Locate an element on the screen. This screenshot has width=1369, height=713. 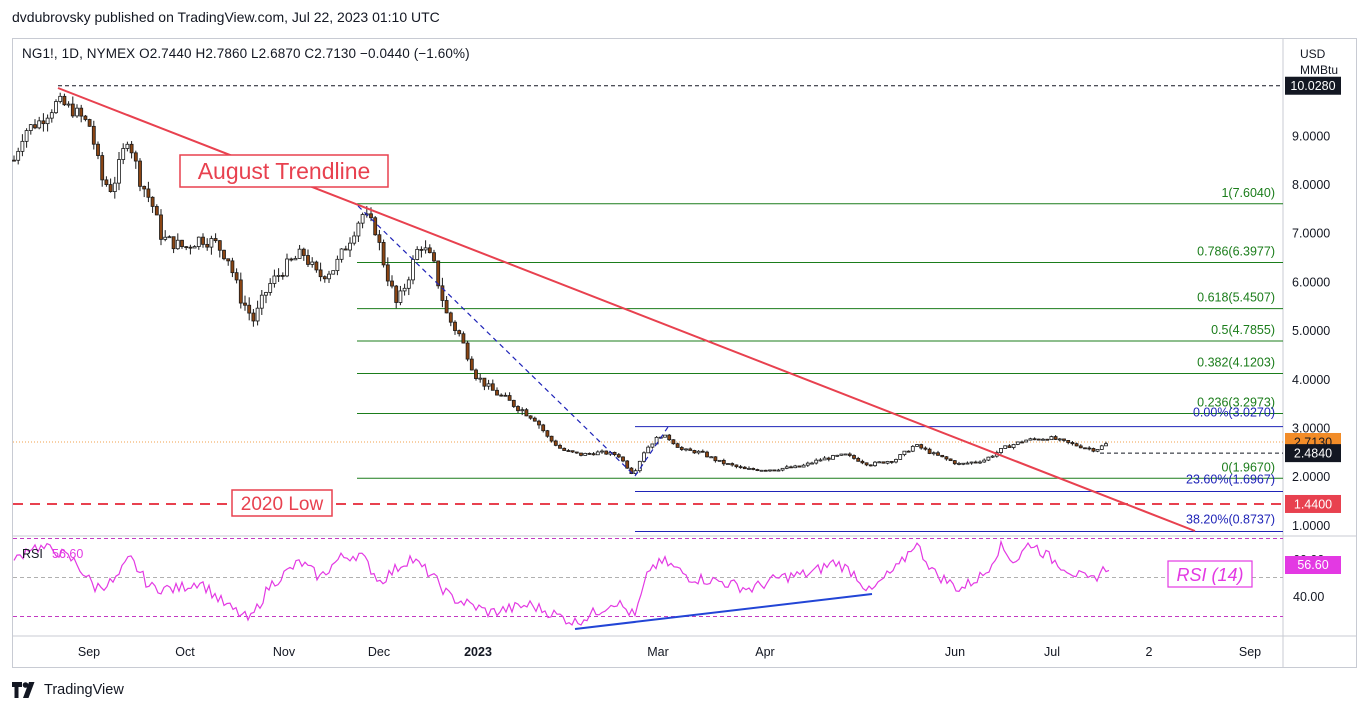
fib-level-label: 0.382(4.1203) is located at coordinates (1236, 362).